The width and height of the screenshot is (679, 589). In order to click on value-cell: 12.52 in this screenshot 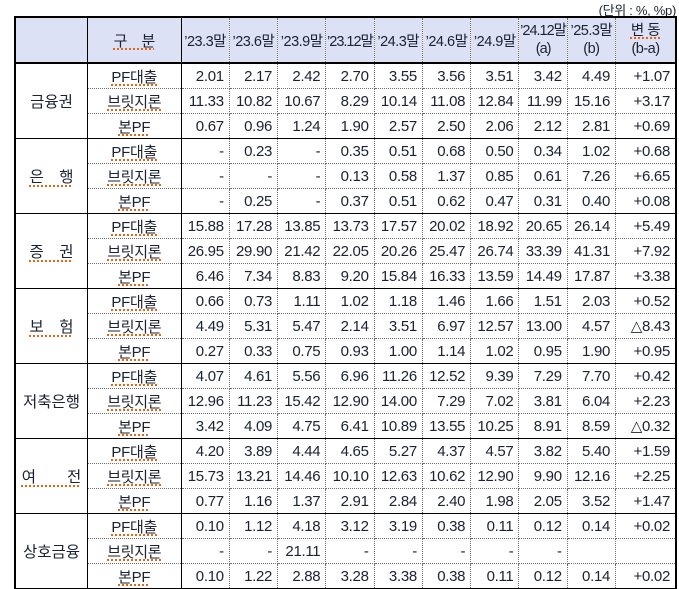, I will do `click(446, 376)`.